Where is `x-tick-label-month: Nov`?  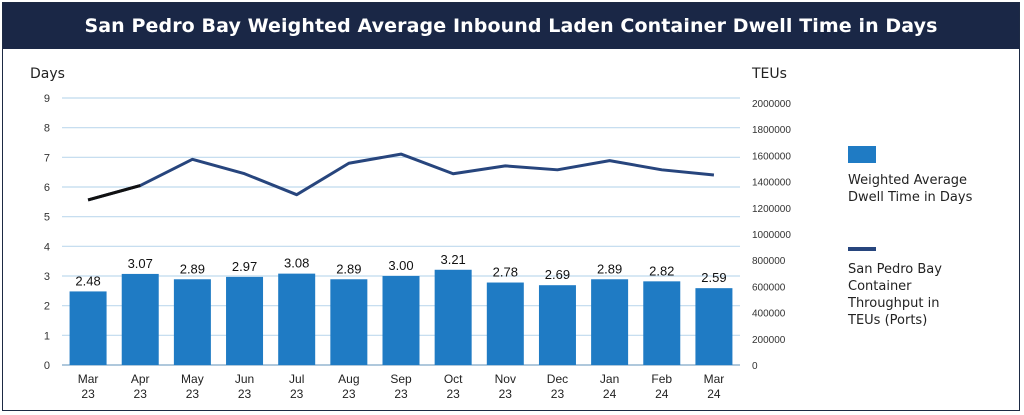
x-tick-label-month: Nov is located at coordinates (505, 379).